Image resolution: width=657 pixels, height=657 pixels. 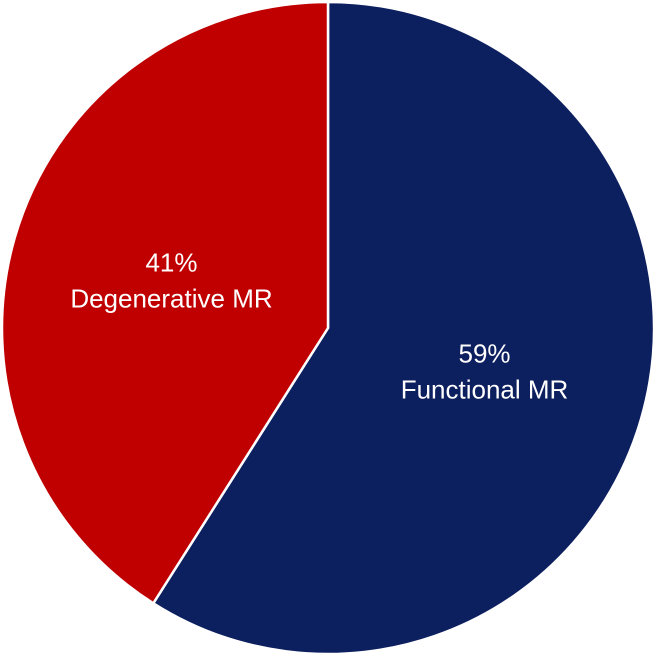 What do you see at coordinates (485, 353) in the screenshot?
I see `value-label: 59%` at bounding box center [485, 353].